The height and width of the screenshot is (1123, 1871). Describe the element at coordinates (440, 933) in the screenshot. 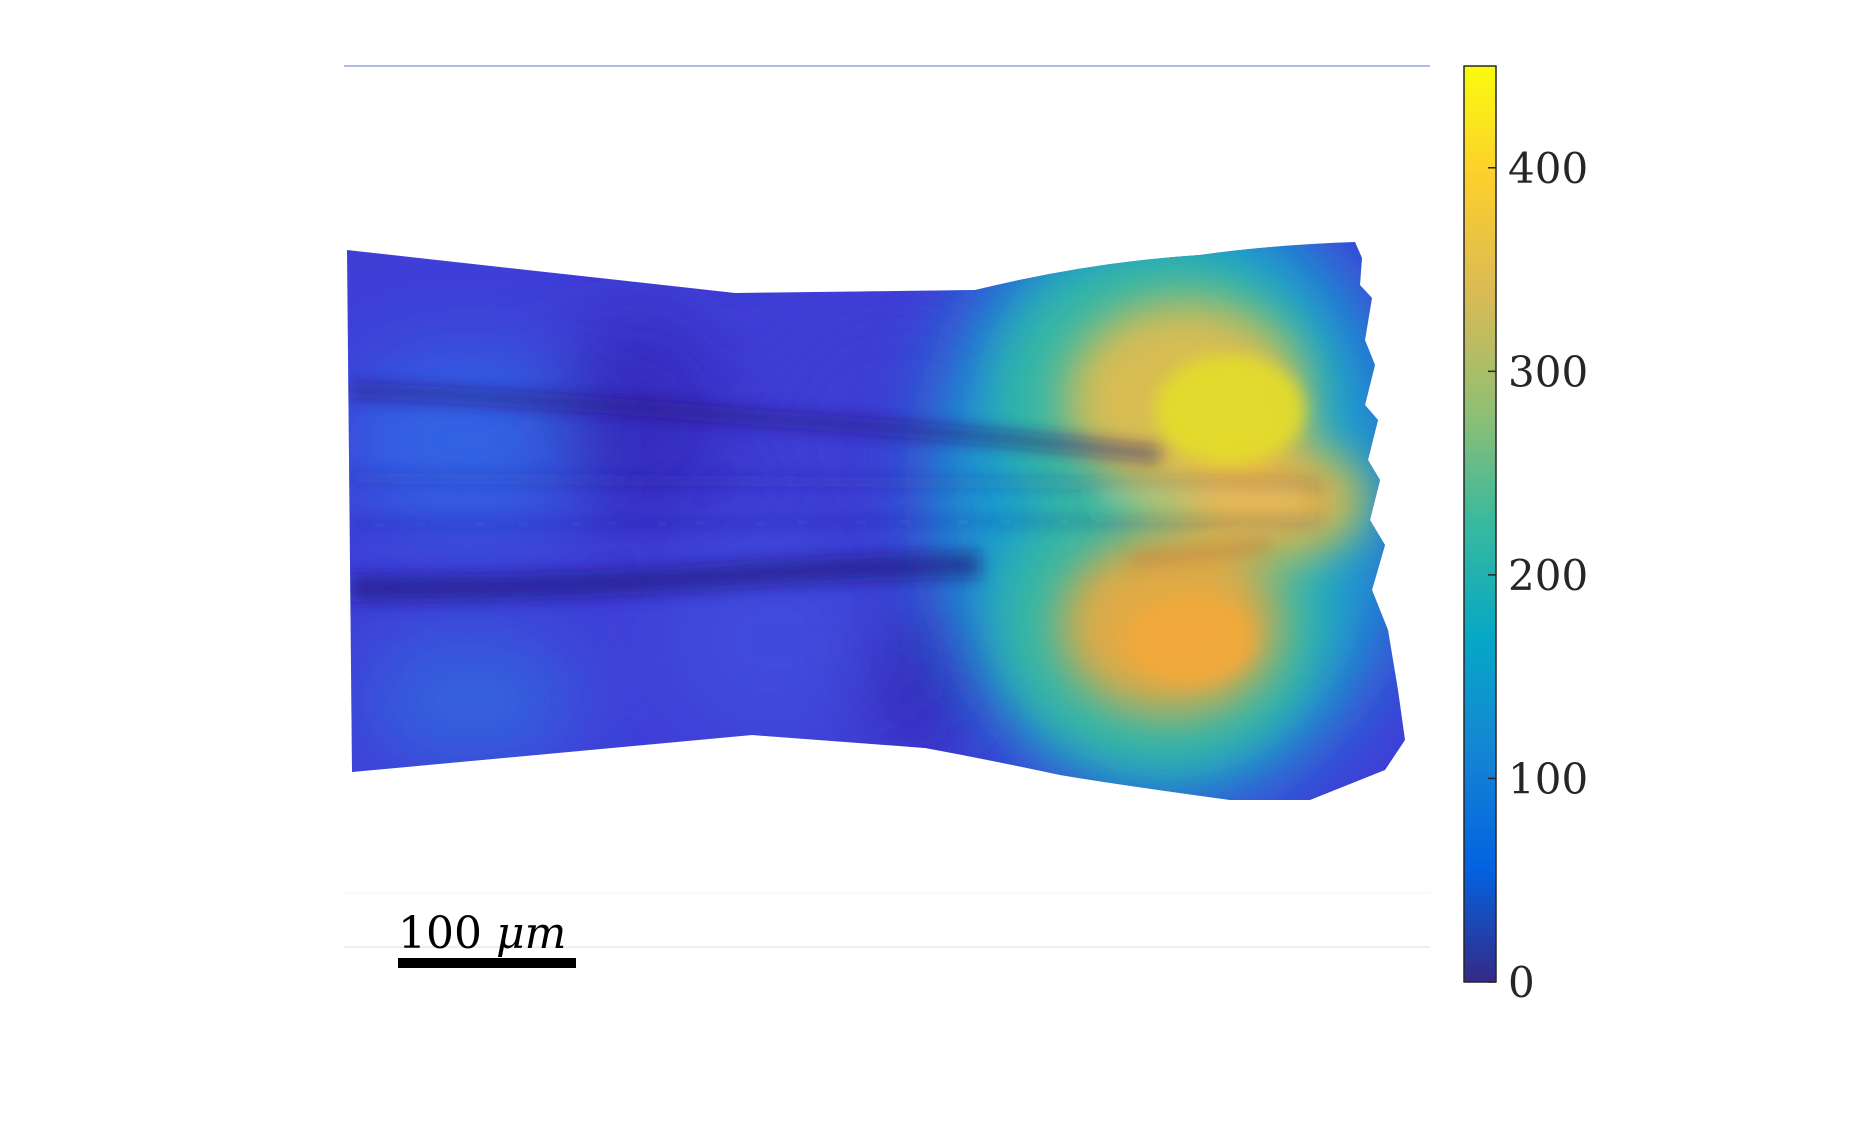

I see `scale-bar-number: 100` at that location.